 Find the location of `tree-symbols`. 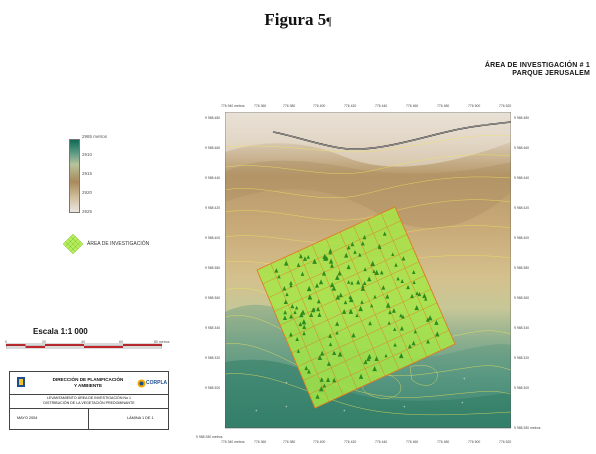

tree-symbols is located at coordinates (357, 315).